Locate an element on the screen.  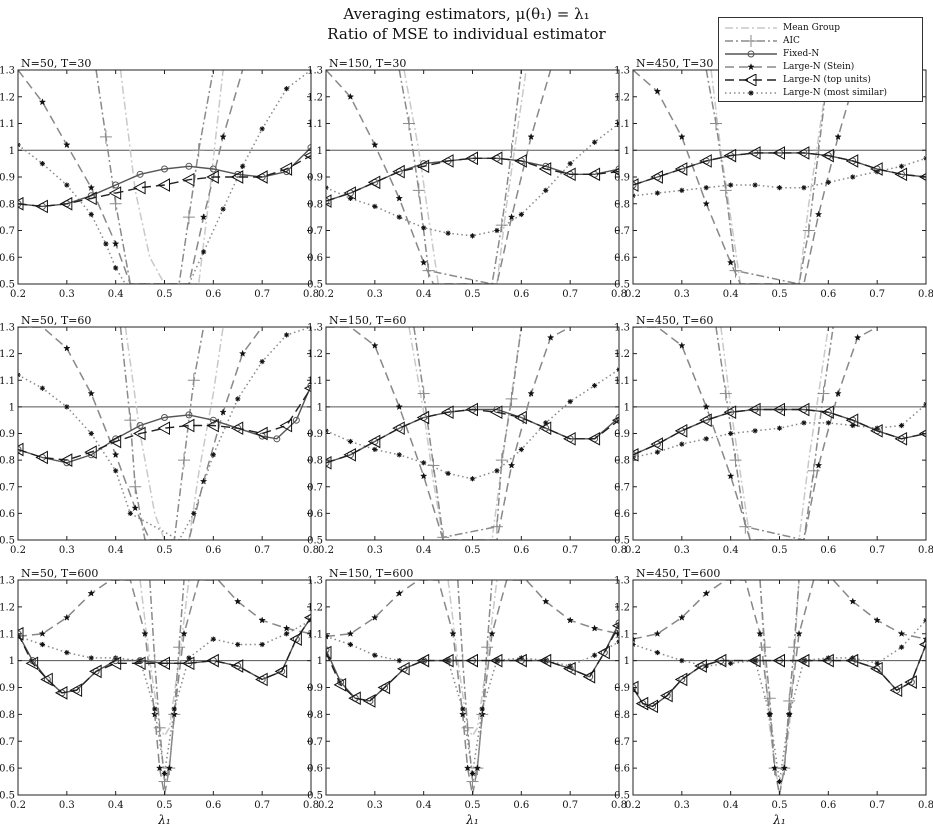
legend-label: Large-N (Stein) is located at coordinates (819, 67).